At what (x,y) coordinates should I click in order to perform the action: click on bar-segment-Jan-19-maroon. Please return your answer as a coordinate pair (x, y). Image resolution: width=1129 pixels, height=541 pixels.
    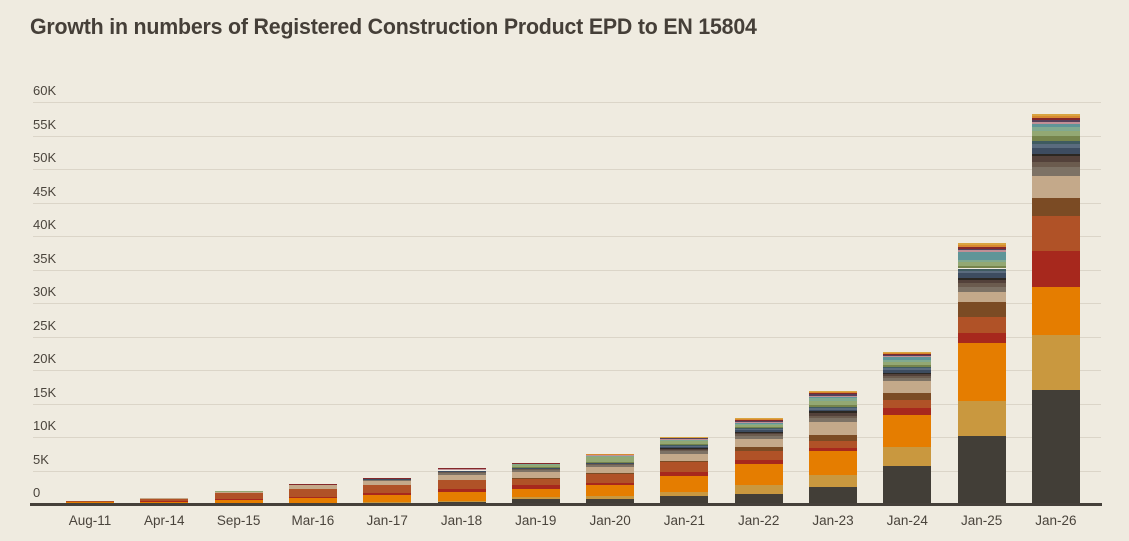
    Looking at the image, I should click on (535, 463).